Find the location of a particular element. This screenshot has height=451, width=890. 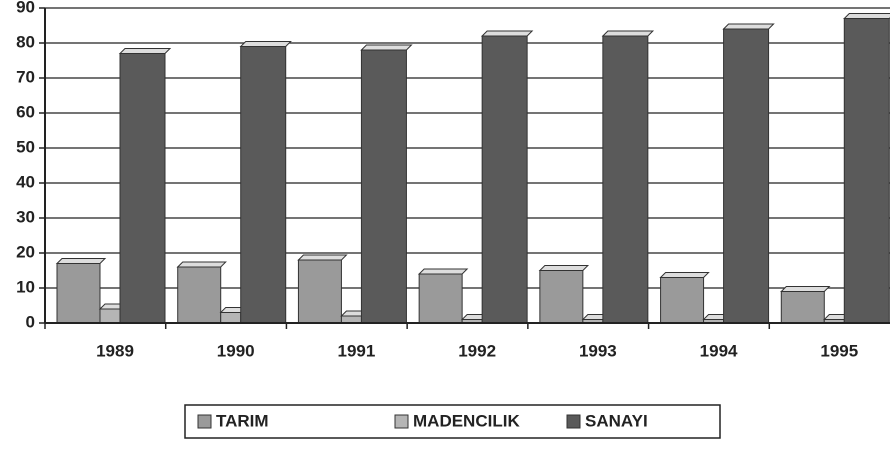

y-tick-label: 50 is located at coordinates (25, 146).